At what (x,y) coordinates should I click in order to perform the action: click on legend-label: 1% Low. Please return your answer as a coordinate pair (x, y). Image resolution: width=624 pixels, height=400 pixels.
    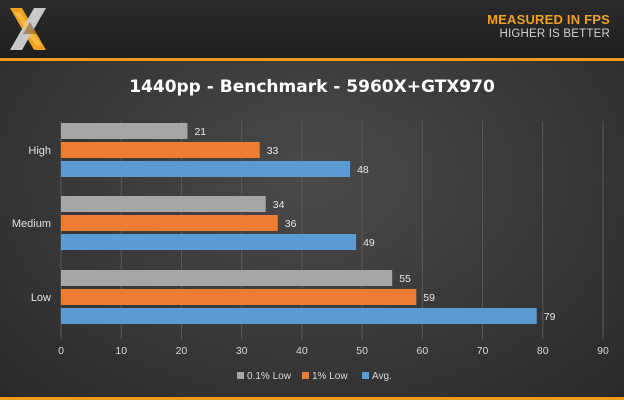
    Looking at the image, I should click on (330, 376).